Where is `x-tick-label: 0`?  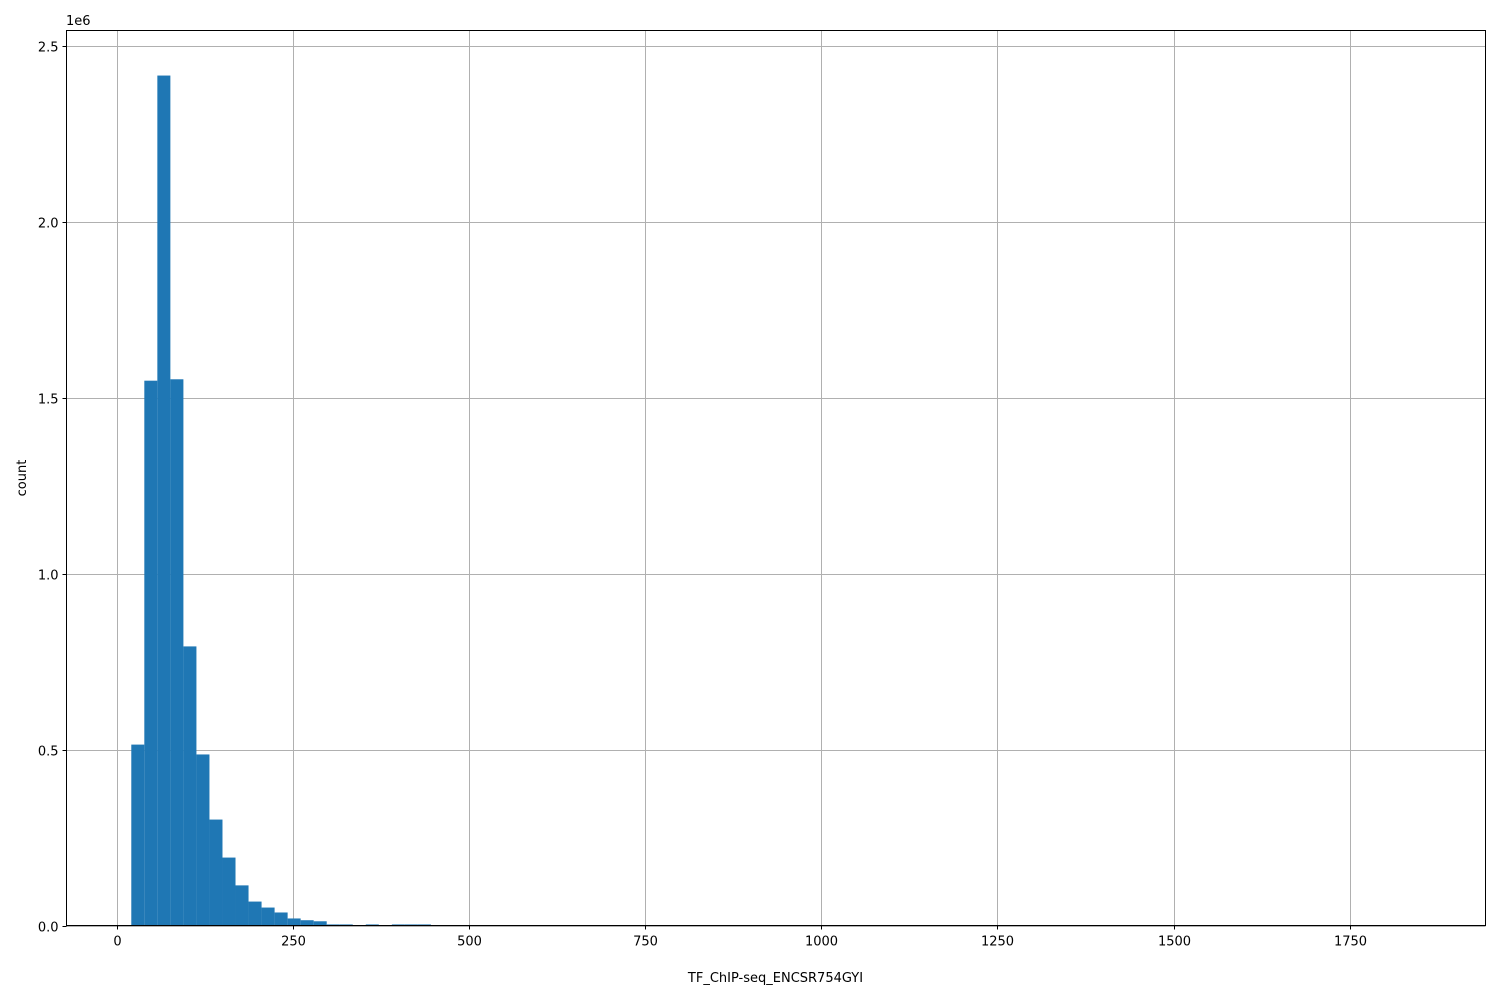
x-tick-label: 0 is located at coordinates (117, 942).